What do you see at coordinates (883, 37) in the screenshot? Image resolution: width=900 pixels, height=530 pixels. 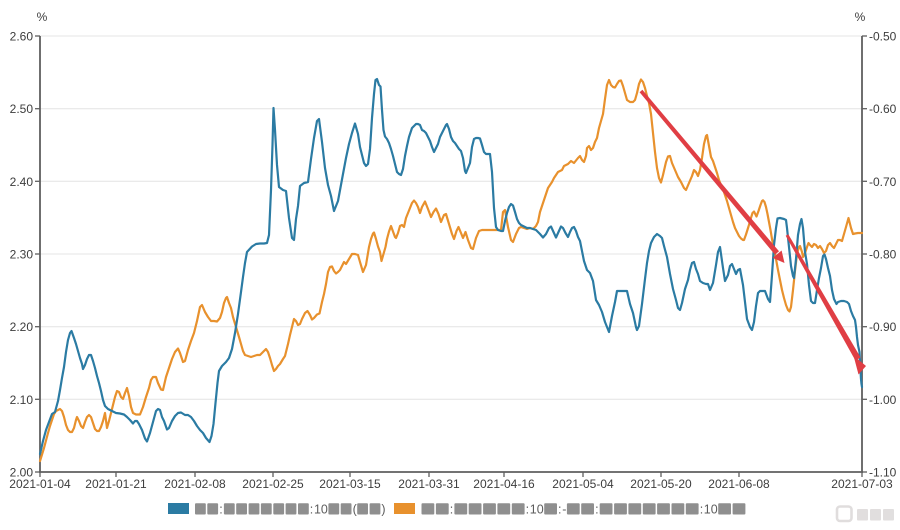 I see `svg-text: -0.50` at bounding box center [883, 37].